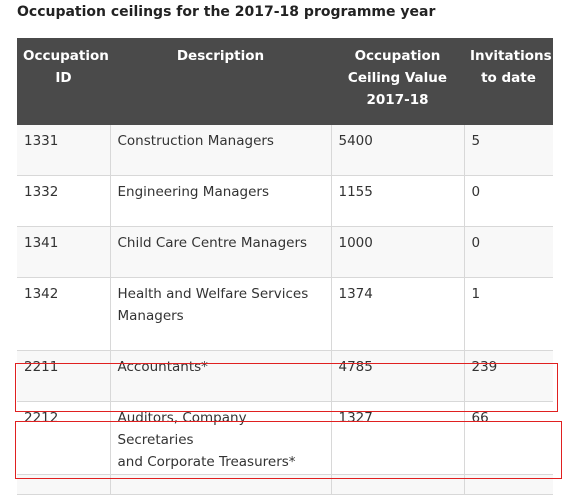 This screenshot has width=573, height=495. Describe the element at coordinates (397, 81) in the screenshot. I see `header-ceiling-value: Occupation Ceiling Value 2017-18` at that location.